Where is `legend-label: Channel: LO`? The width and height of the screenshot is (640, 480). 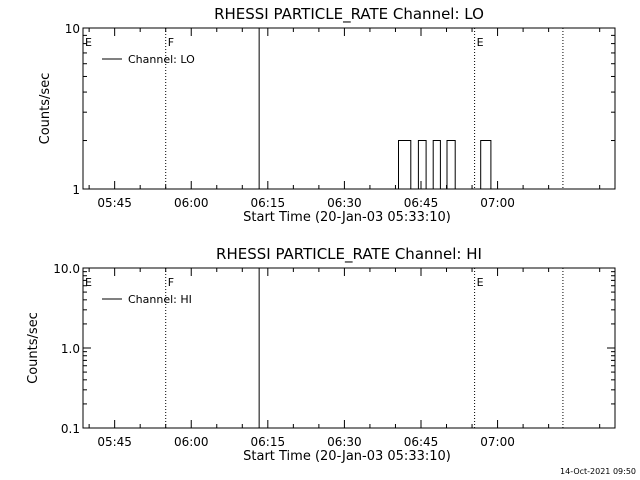 legend-label: Channel: LO is located at coordinates (161, 59).